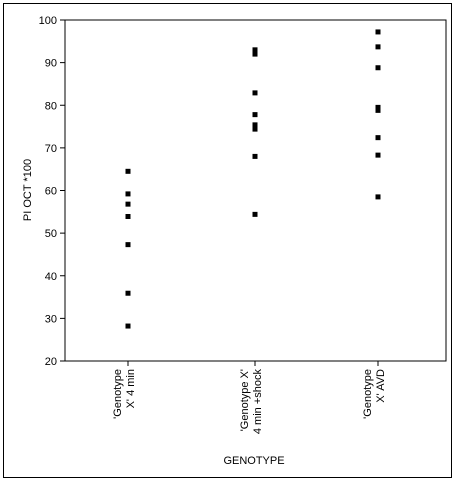 This screenshot has width=456, height=482. I want to click on y-tick-label: 60, so click(51, 192).